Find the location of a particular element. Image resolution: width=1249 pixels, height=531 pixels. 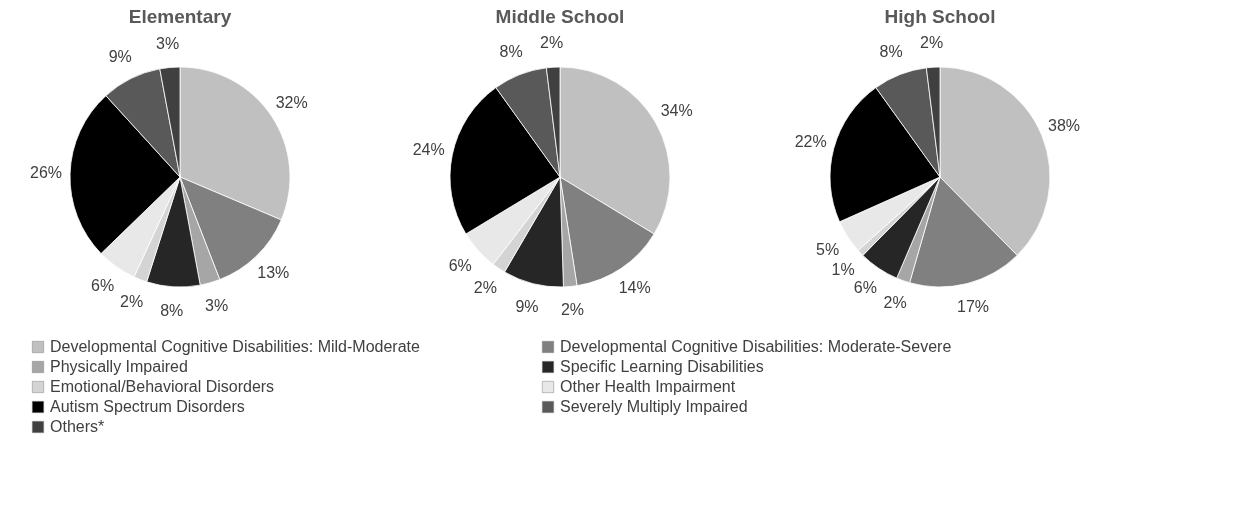

data-label: 5% is located at coordinates (828, 249).